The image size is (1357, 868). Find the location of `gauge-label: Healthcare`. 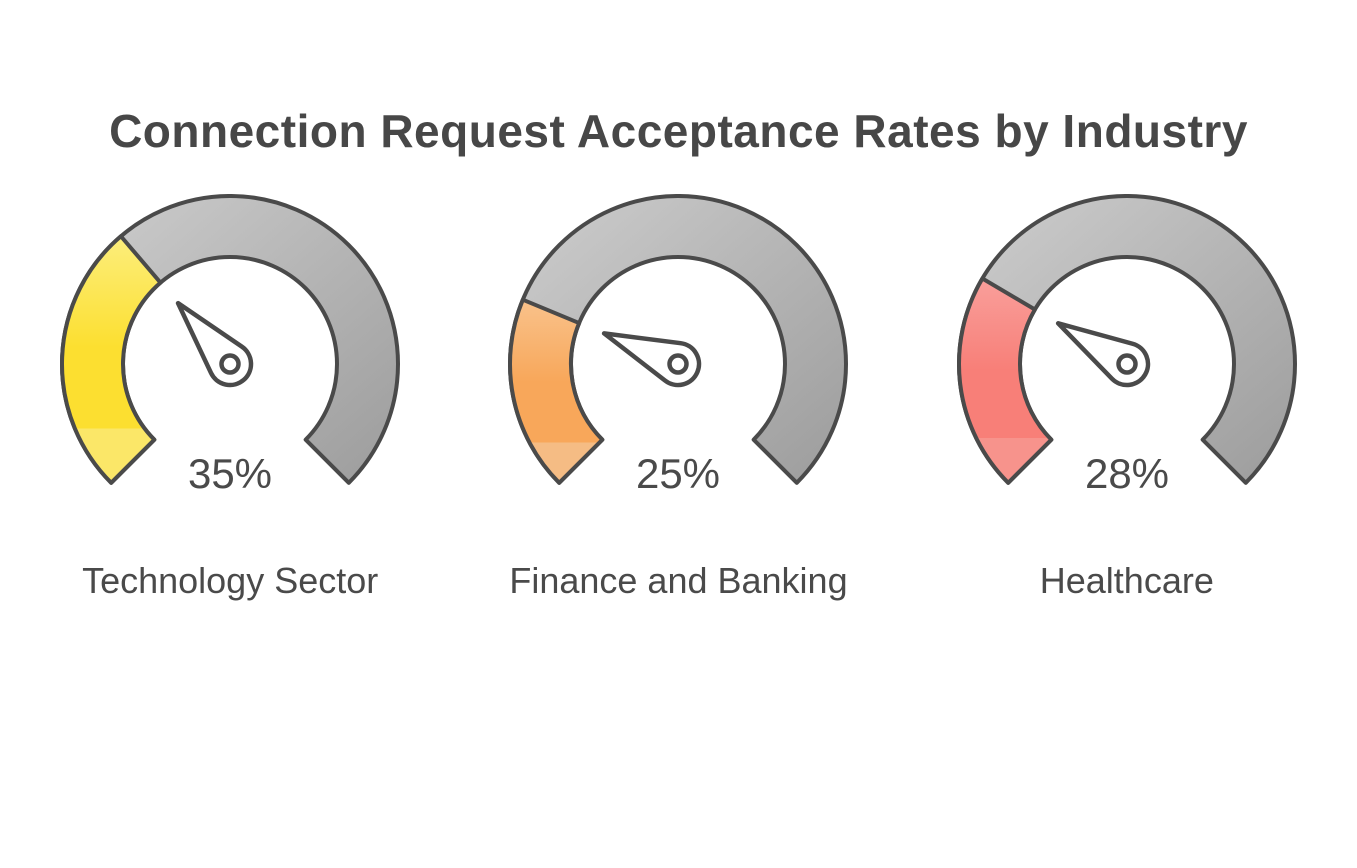

gauge-label: Healthcare is located at coordinates (1126, 581).